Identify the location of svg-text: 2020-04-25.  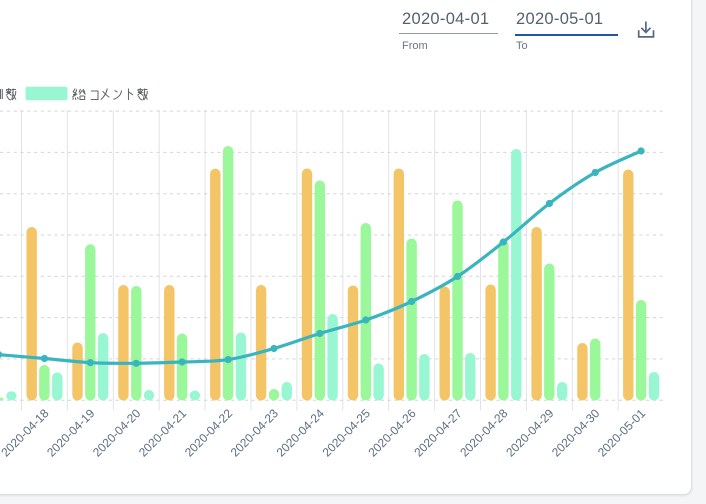
(347, 433).